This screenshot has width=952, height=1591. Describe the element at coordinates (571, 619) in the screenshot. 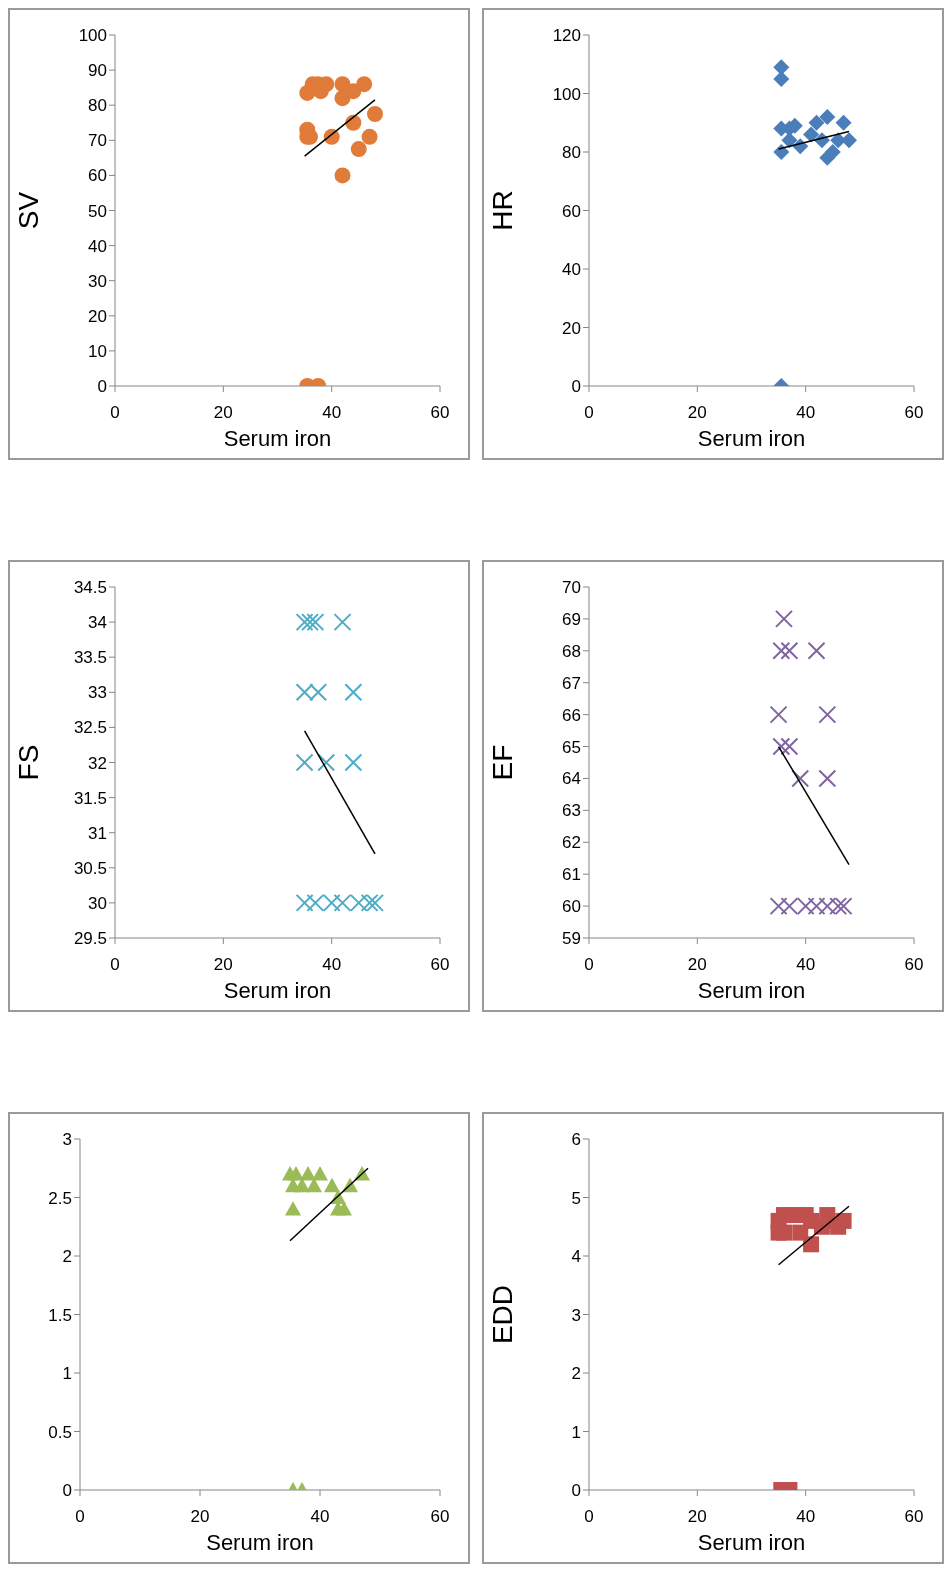

I see `y-tick-label: 69` at that location.